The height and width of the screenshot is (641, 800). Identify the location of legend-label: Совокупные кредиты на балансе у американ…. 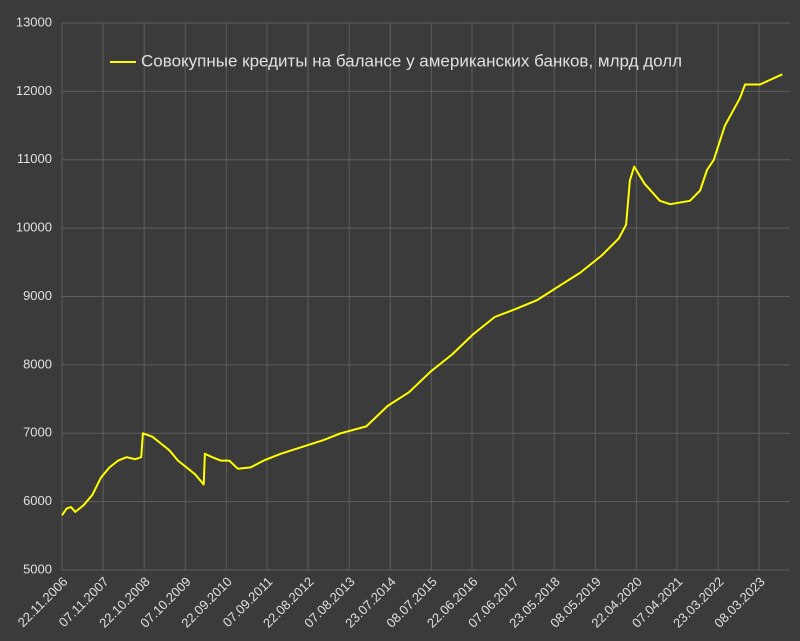
(411, 60).